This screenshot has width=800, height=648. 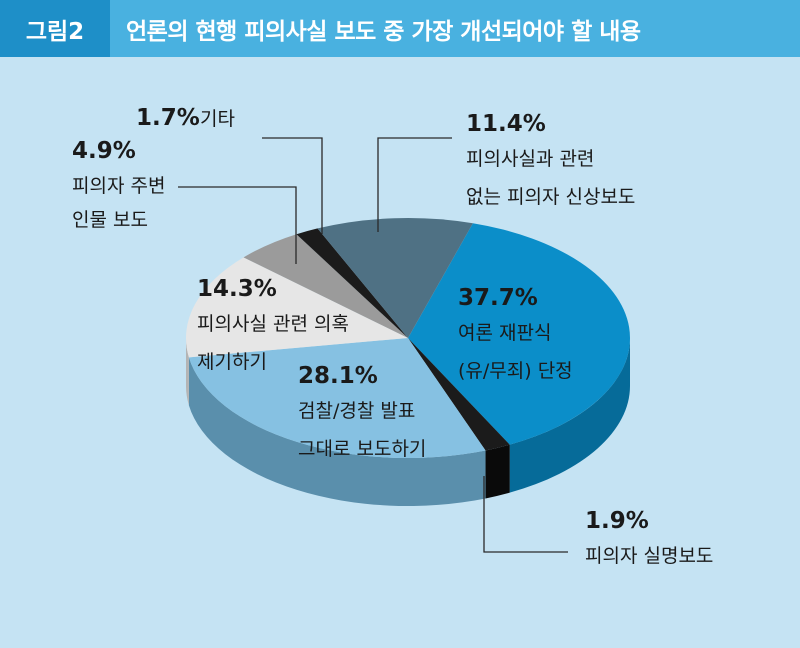 What do you see at coordinates (617, 521) in the screenshot?
I see `slice-percent-1: 1.9%` at bounding box center [617, 521].